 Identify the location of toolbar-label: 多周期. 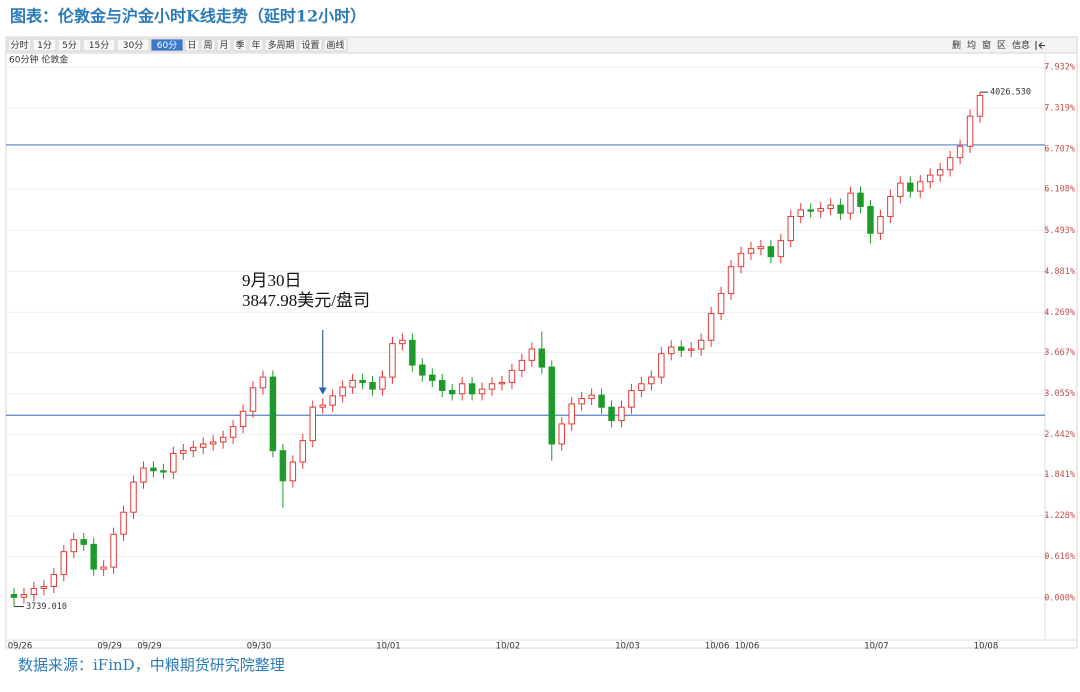
(280, 45).